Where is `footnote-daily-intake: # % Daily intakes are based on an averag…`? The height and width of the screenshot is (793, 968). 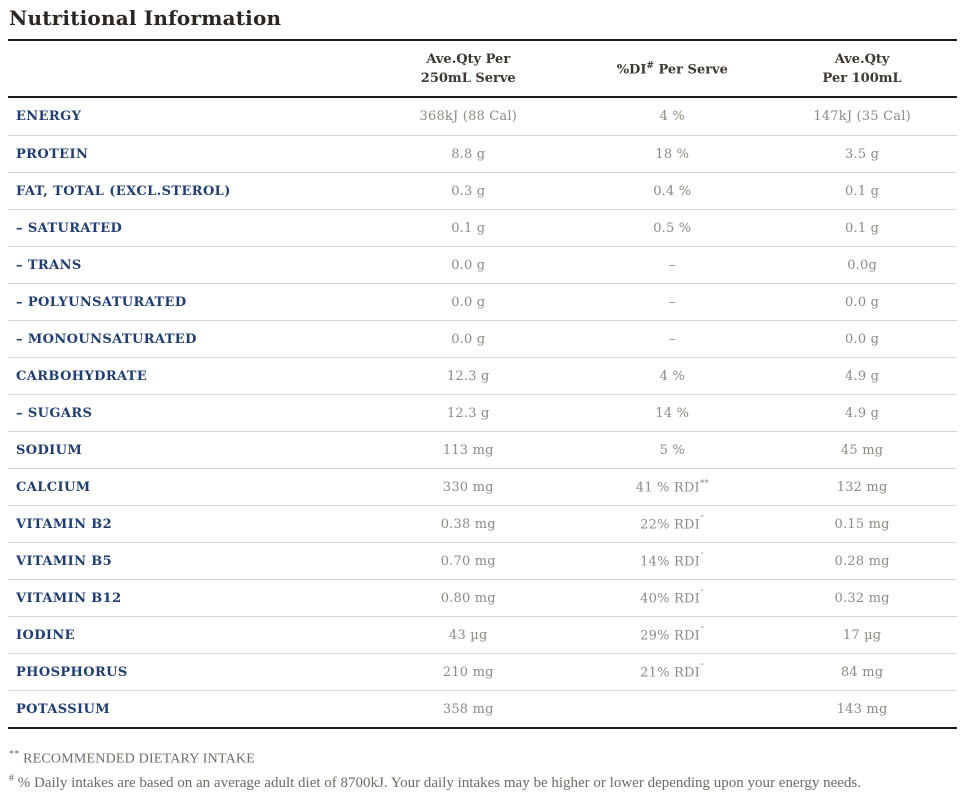 footnote-daily-intake: # % Daily intakes are based on an averag… is located at coordinates (483, 781).